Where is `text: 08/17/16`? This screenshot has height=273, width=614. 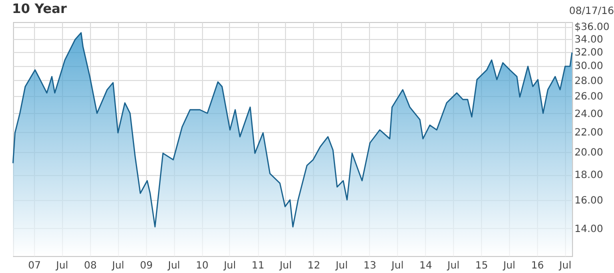 text: 08/17/16 is located at coordinates (591, 11).